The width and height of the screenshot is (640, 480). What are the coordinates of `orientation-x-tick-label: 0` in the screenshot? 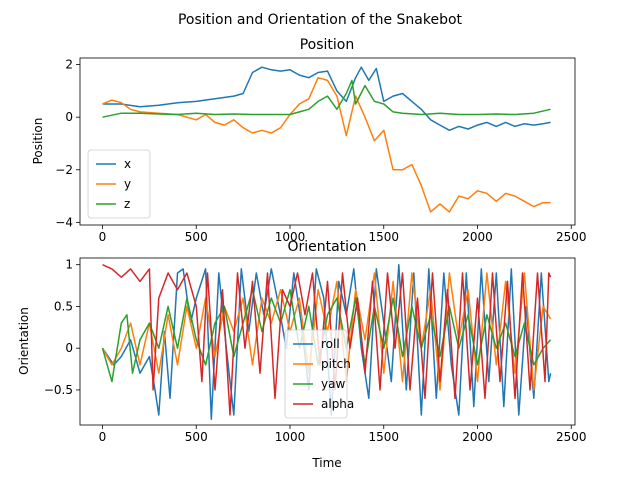 It's located at (103, 437).